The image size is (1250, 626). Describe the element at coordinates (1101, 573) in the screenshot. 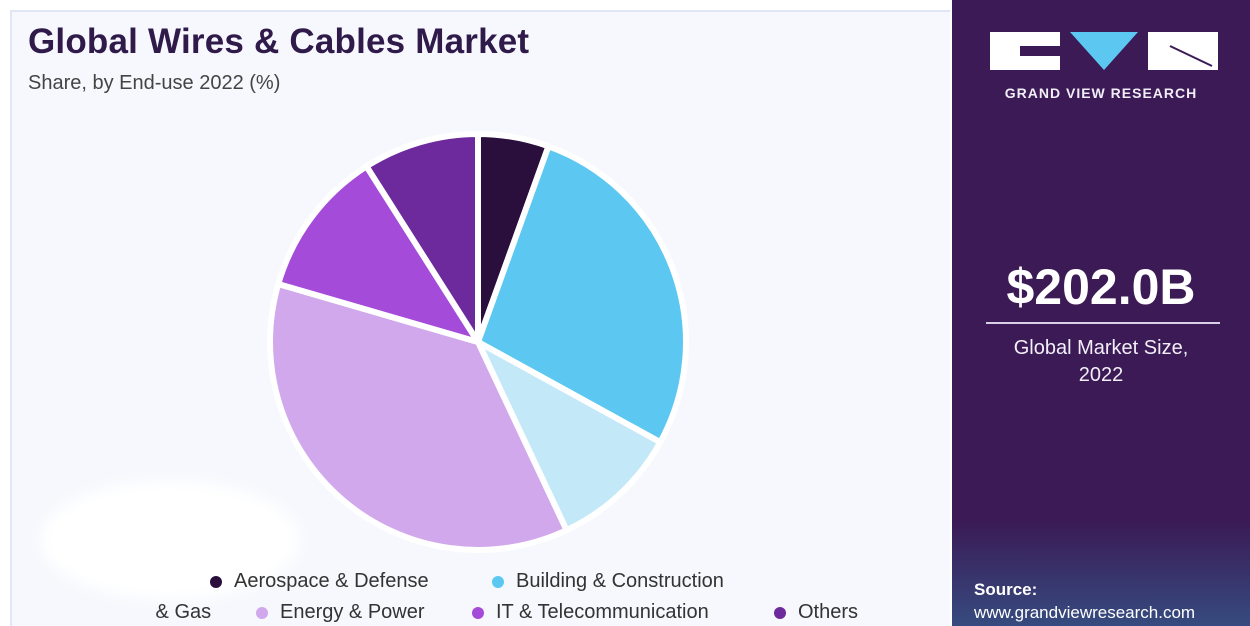

I see `decorative-grid` at that location.